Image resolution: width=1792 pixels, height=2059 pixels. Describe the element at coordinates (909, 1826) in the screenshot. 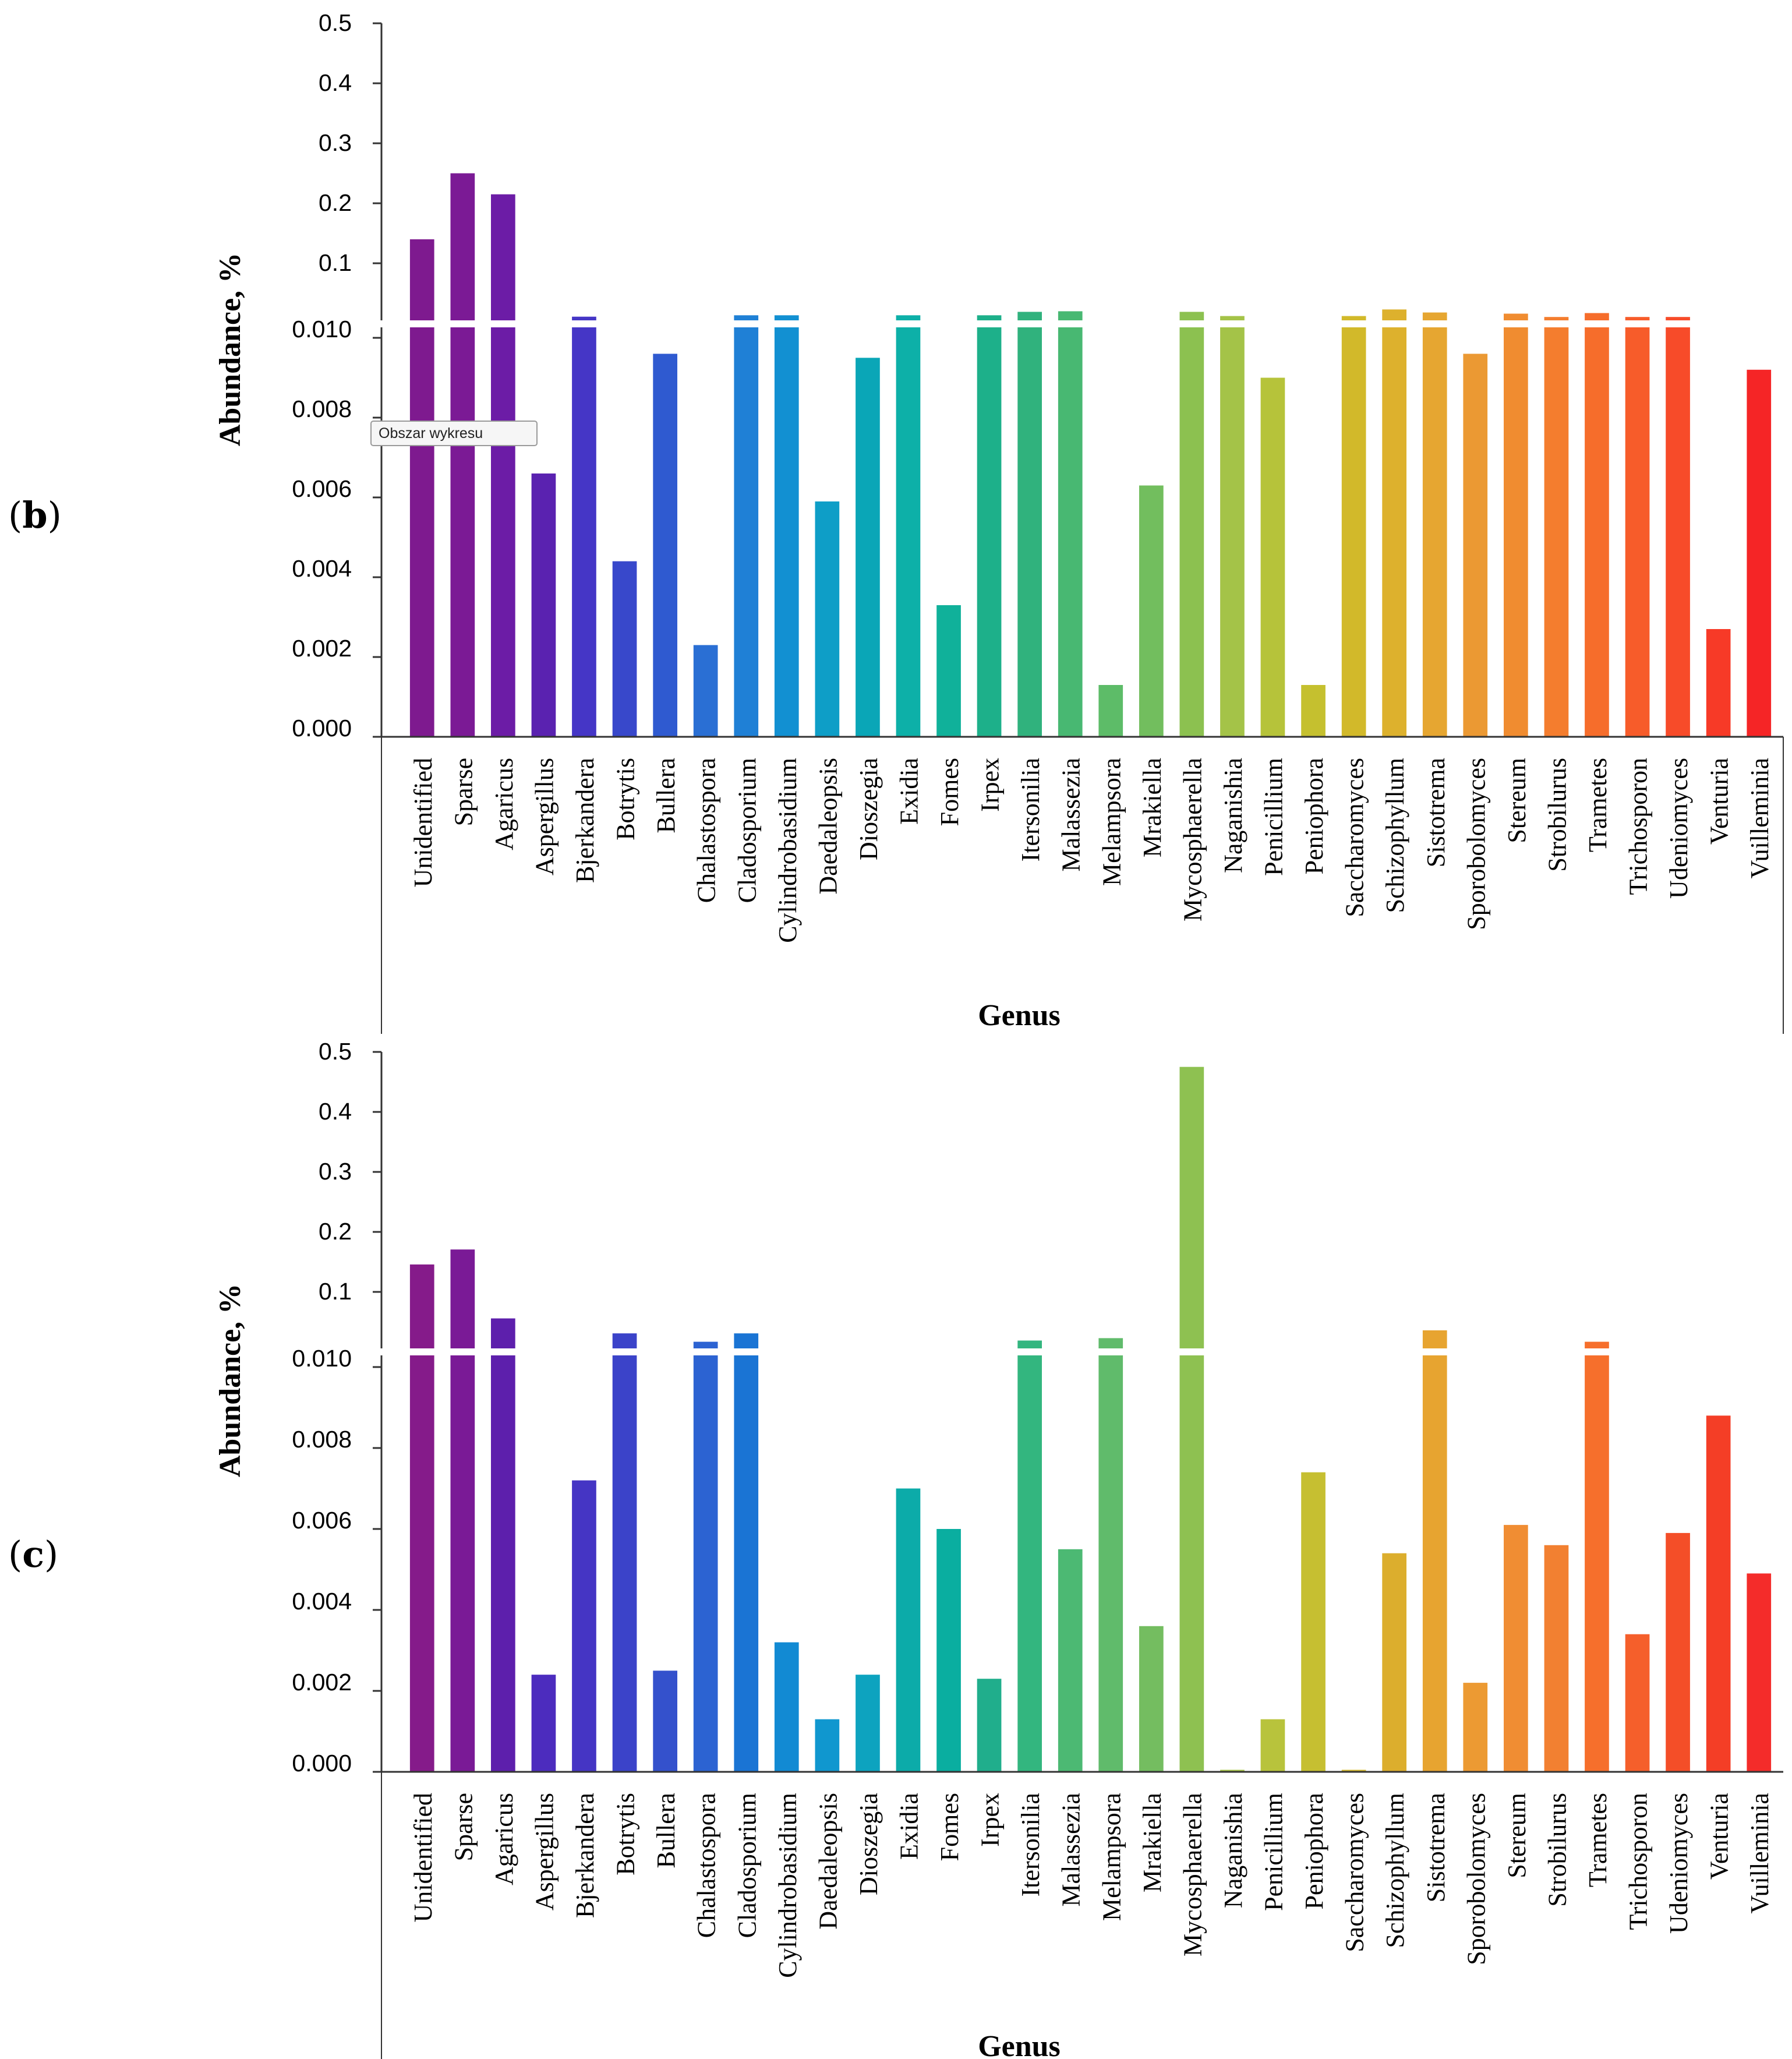

I see `category-label: Exidia` at that location.